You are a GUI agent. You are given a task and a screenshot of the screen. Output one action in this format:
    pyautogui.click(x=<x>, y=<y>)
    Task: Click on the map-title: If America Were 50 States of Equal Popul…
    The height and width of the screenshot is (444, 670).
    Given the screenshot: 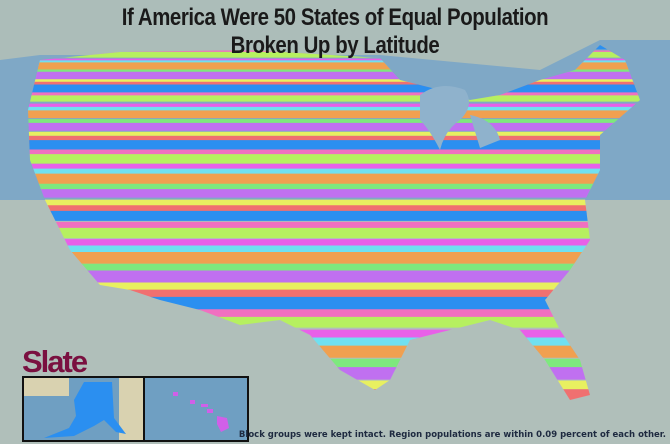 What is the action you would take?
    pyautogui.click(x=335, y=17)
    